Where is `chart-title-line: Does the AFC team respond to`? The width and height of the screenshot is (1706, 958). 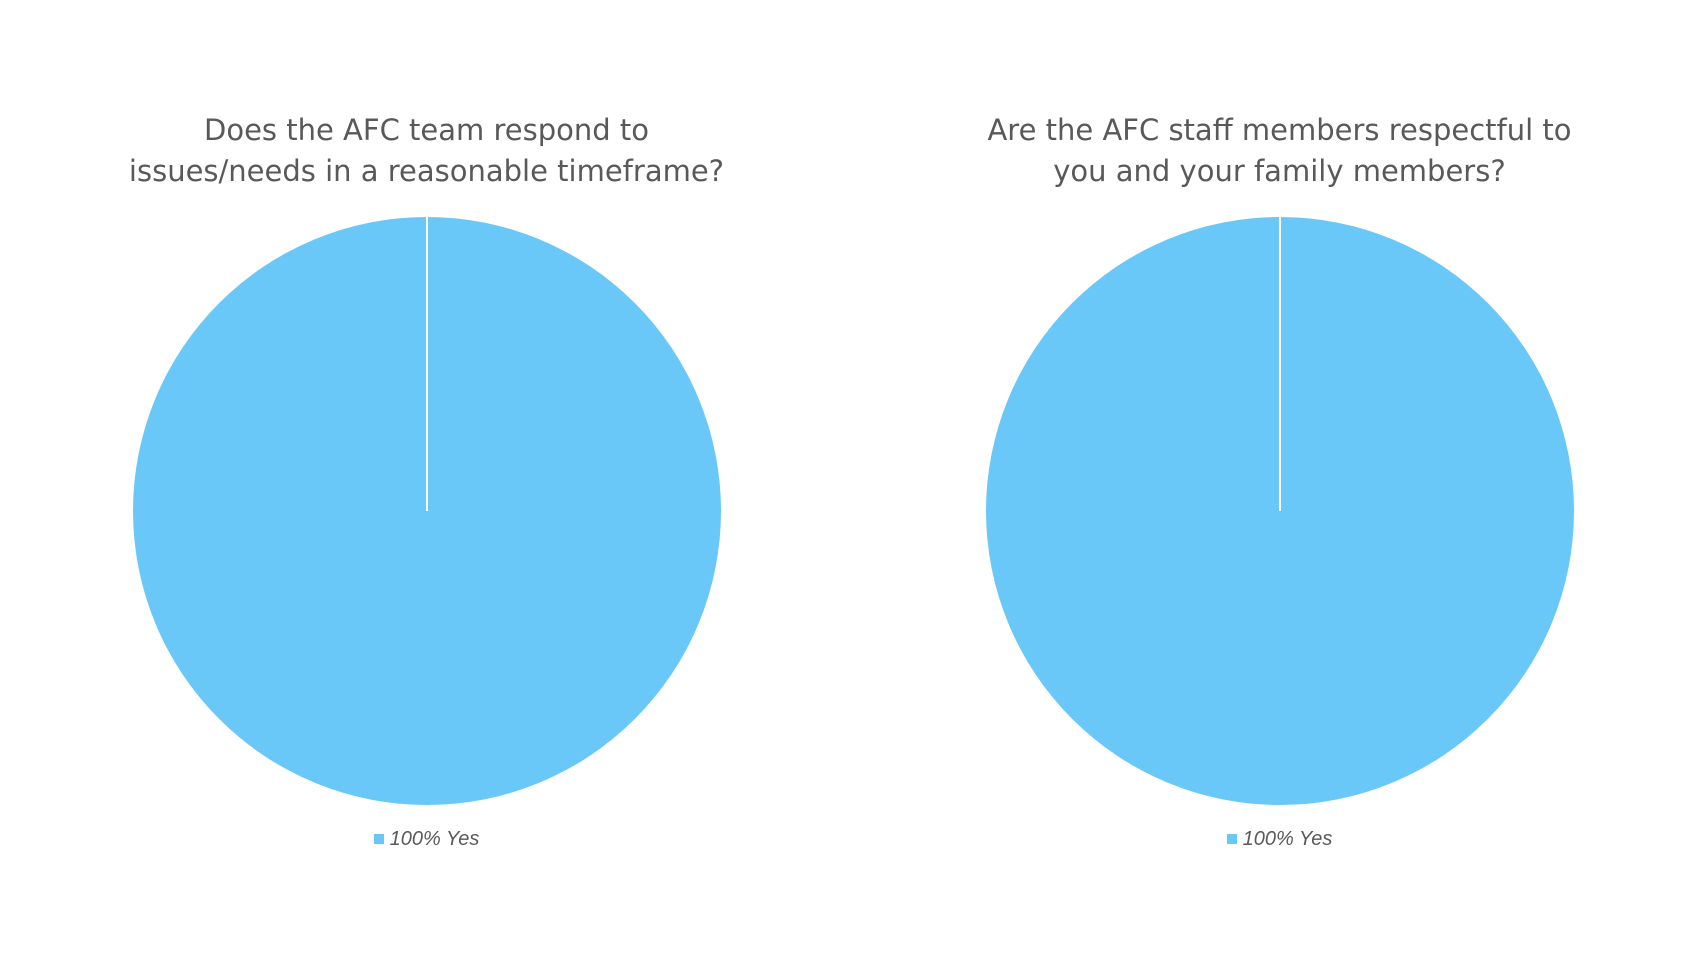 chart-title-line: Does the AFC team respond to is located at coordinates (426, 130).